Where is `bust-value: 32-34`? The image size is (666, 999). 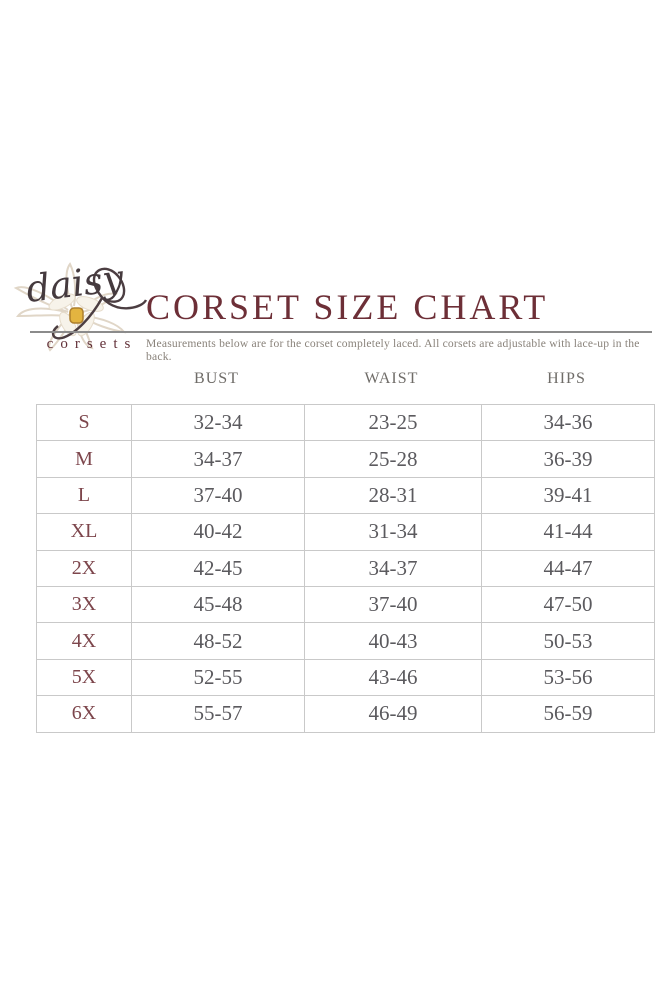 bust-value: 32-34 is located at coordinates (217, 423).